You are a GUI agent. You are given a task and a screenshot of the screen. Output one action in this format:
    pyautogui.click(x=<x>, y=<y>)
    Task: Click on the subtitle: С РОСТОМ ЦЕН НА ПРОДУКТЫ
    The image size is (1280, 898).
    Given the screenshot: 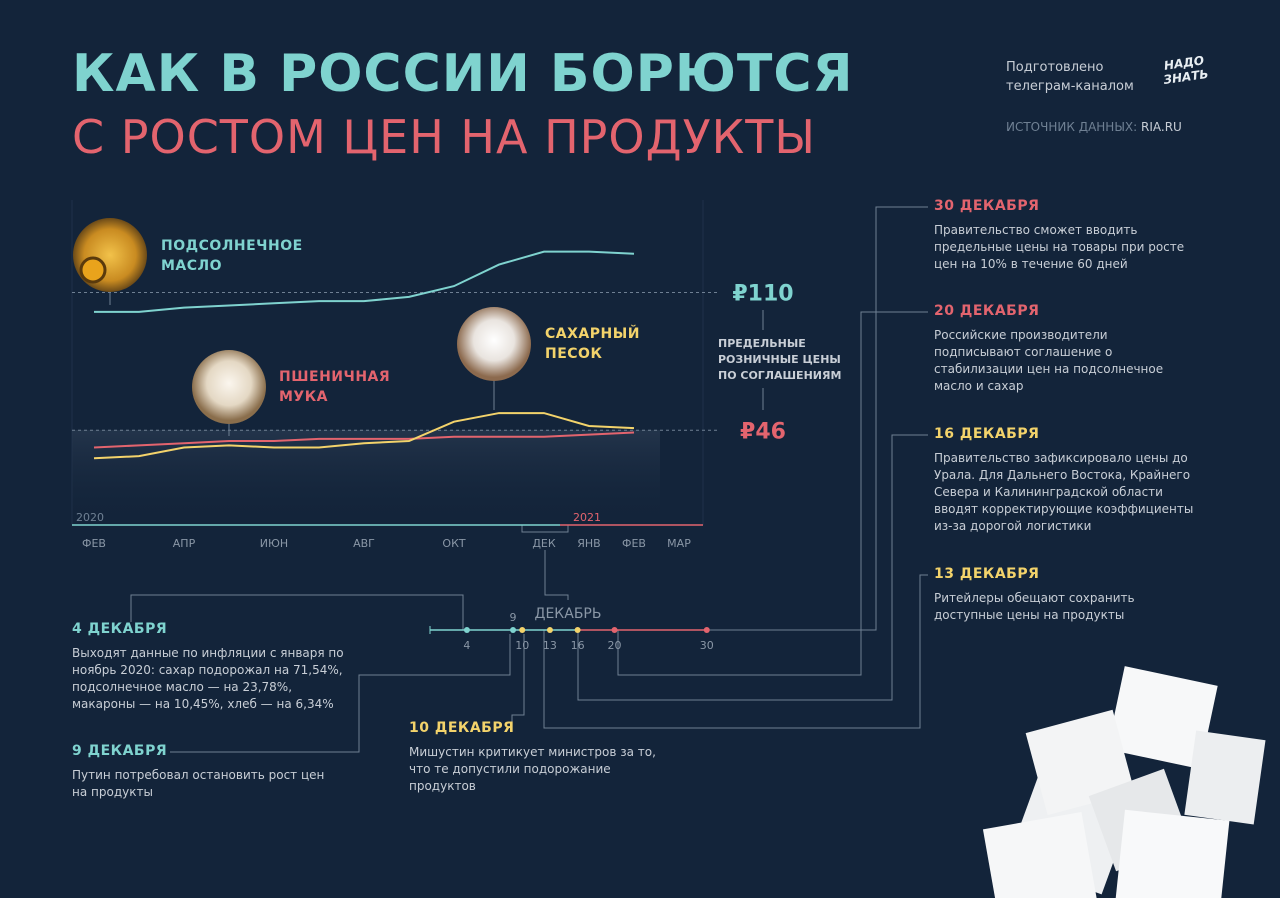 What is the action you would take?
    pyautogui.click(x=444, y=137)
    